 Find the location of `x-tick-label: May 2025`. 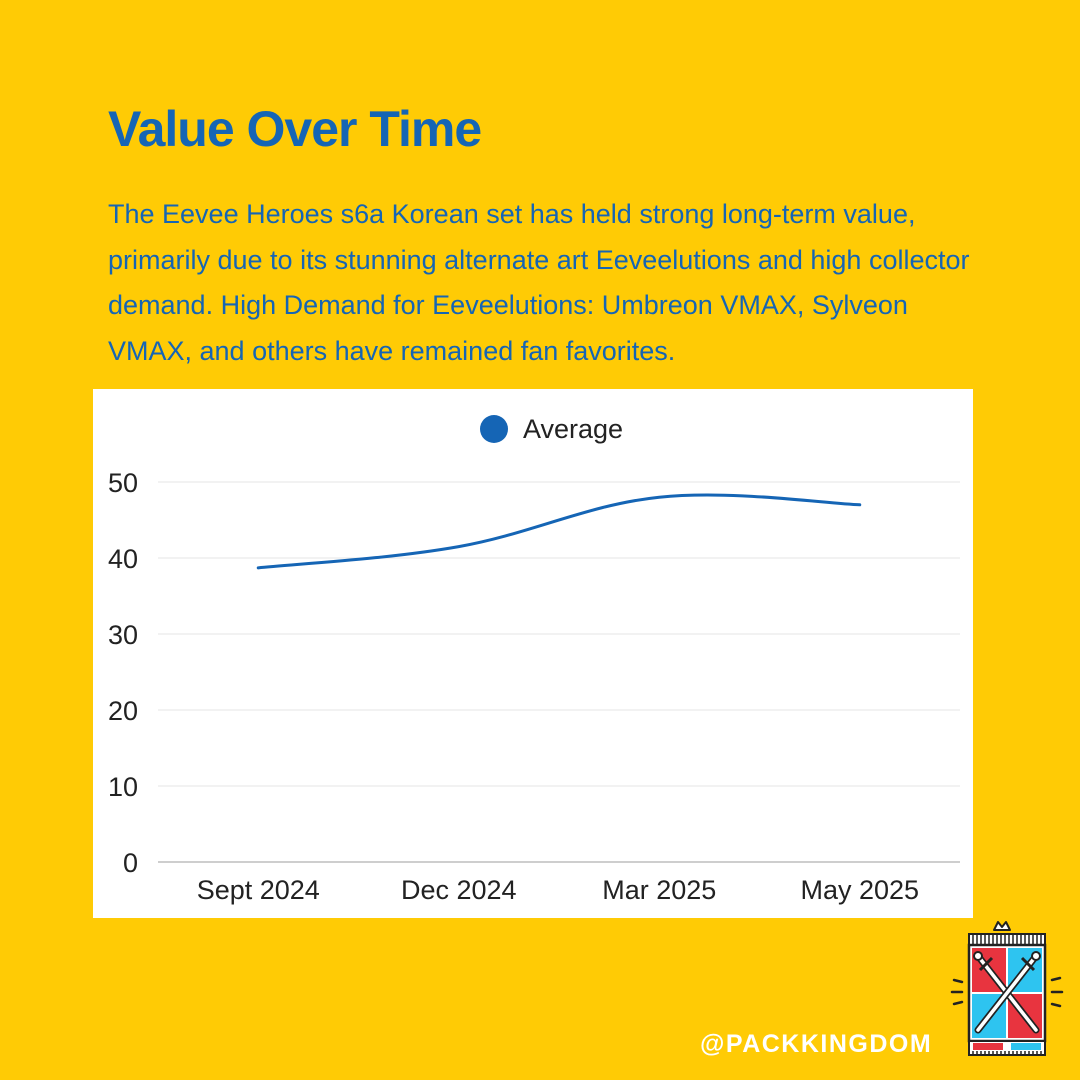

x-tick-label: May 2025 is located at coordinates (859, 890).